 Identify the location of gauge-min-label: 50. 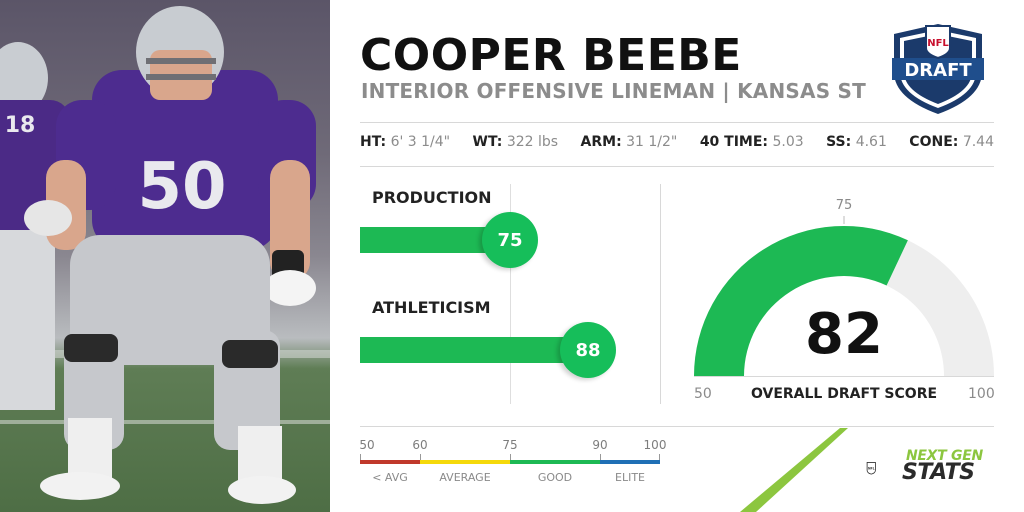
(703, 394).